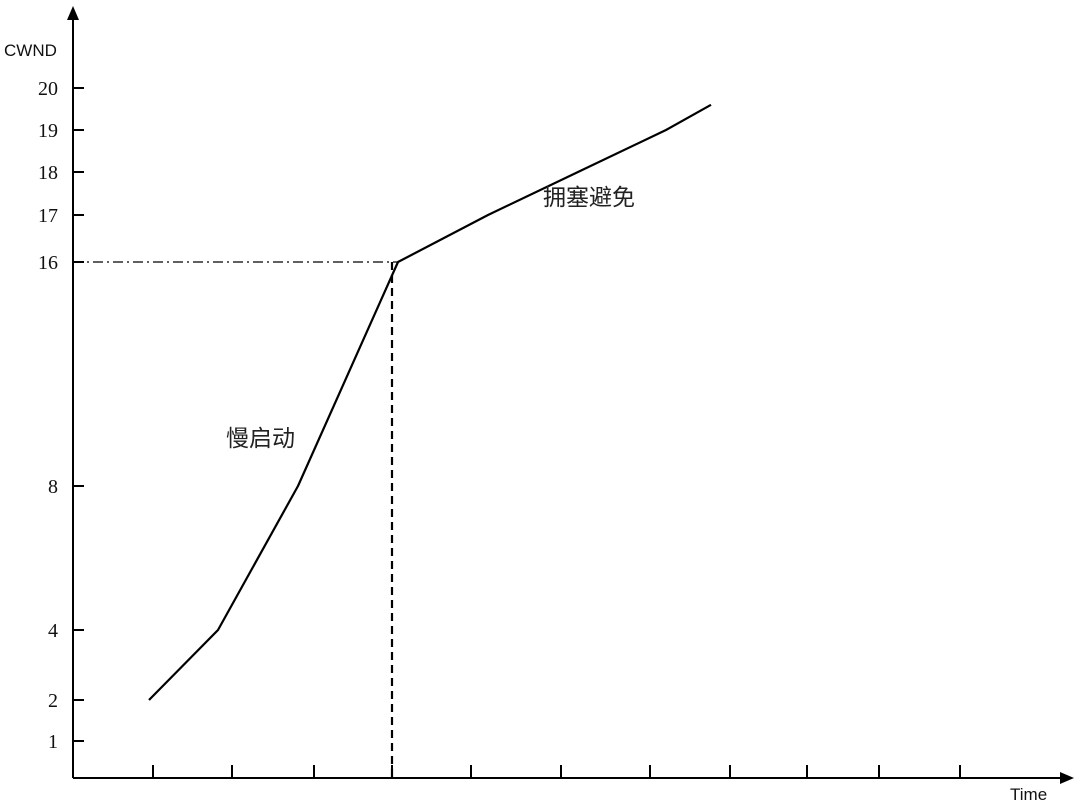 Image resolution: width=1080 pixels, height=802 pixels. What do you see at coordinates (53, 631) in the screenshot?
I see `y-tick-label: 4` at bounding box center [53, 631].